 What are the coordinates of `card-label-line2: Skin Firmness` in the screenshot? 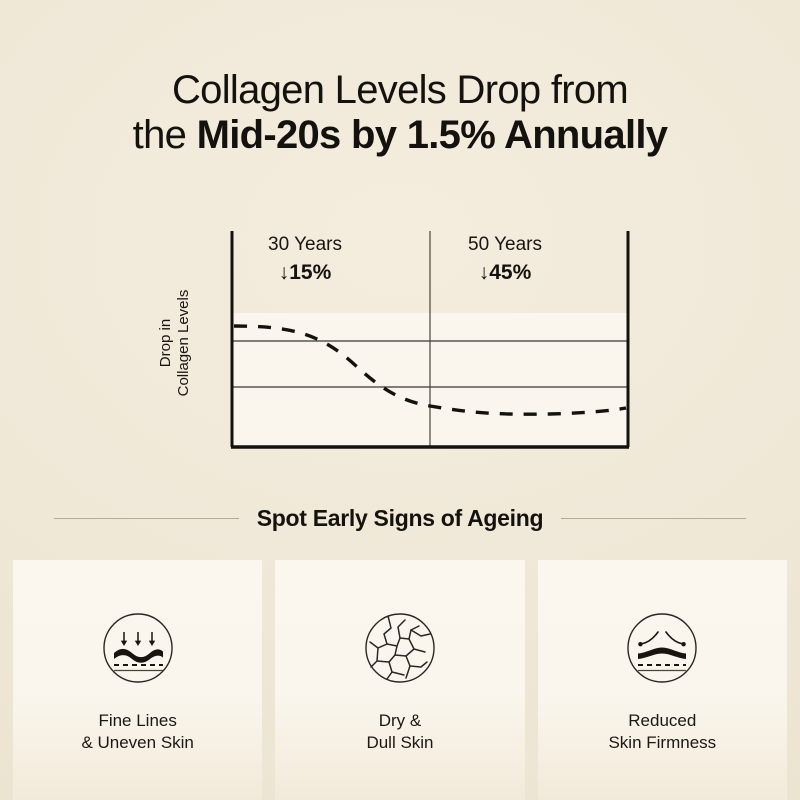 It's located at (662, 743).